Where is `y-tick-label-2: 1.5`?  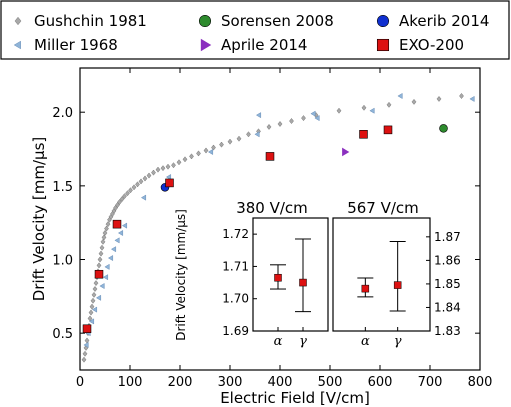 y-tick-label-2: 1.5 is located at coordinates (62, 187).